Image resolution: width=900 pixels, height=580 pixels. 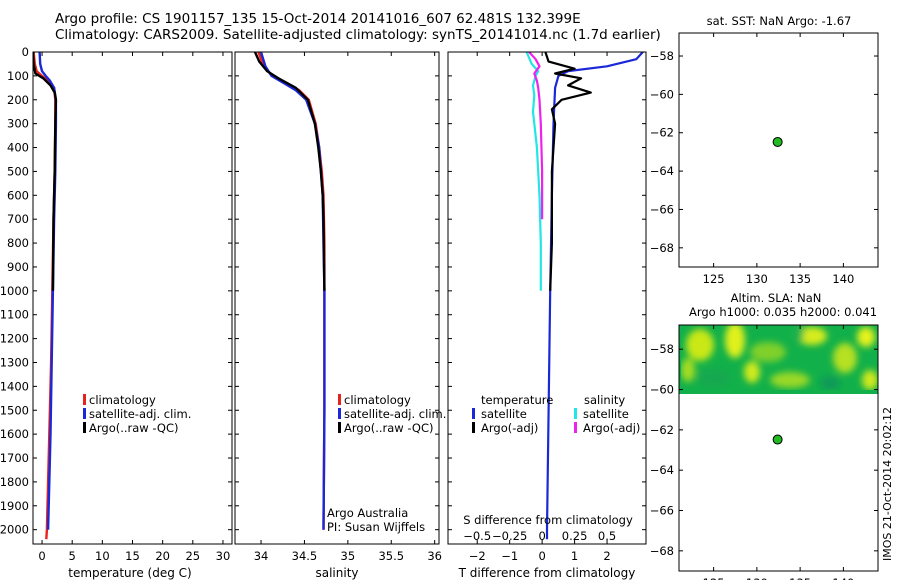 I want to click on y-tick-label: 400, so click(x=18, y=148).